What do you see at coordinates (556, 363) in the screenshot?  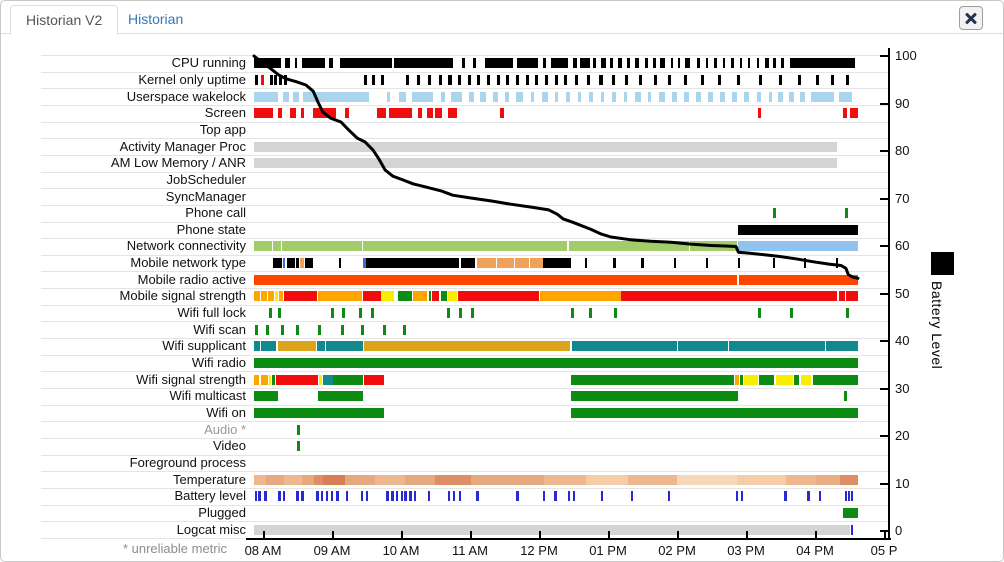 I see `timeline-segment-wifi-radio` at bounding box center [556, 363].